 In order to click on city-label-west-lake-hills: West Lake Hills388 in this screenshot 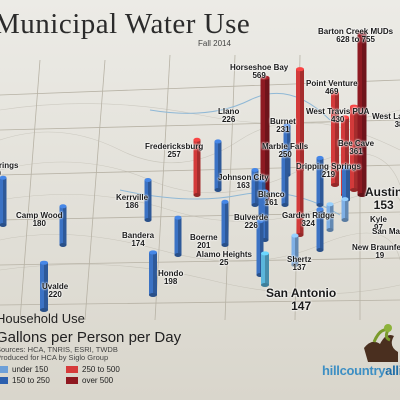, I will do `click(386, 121)`.